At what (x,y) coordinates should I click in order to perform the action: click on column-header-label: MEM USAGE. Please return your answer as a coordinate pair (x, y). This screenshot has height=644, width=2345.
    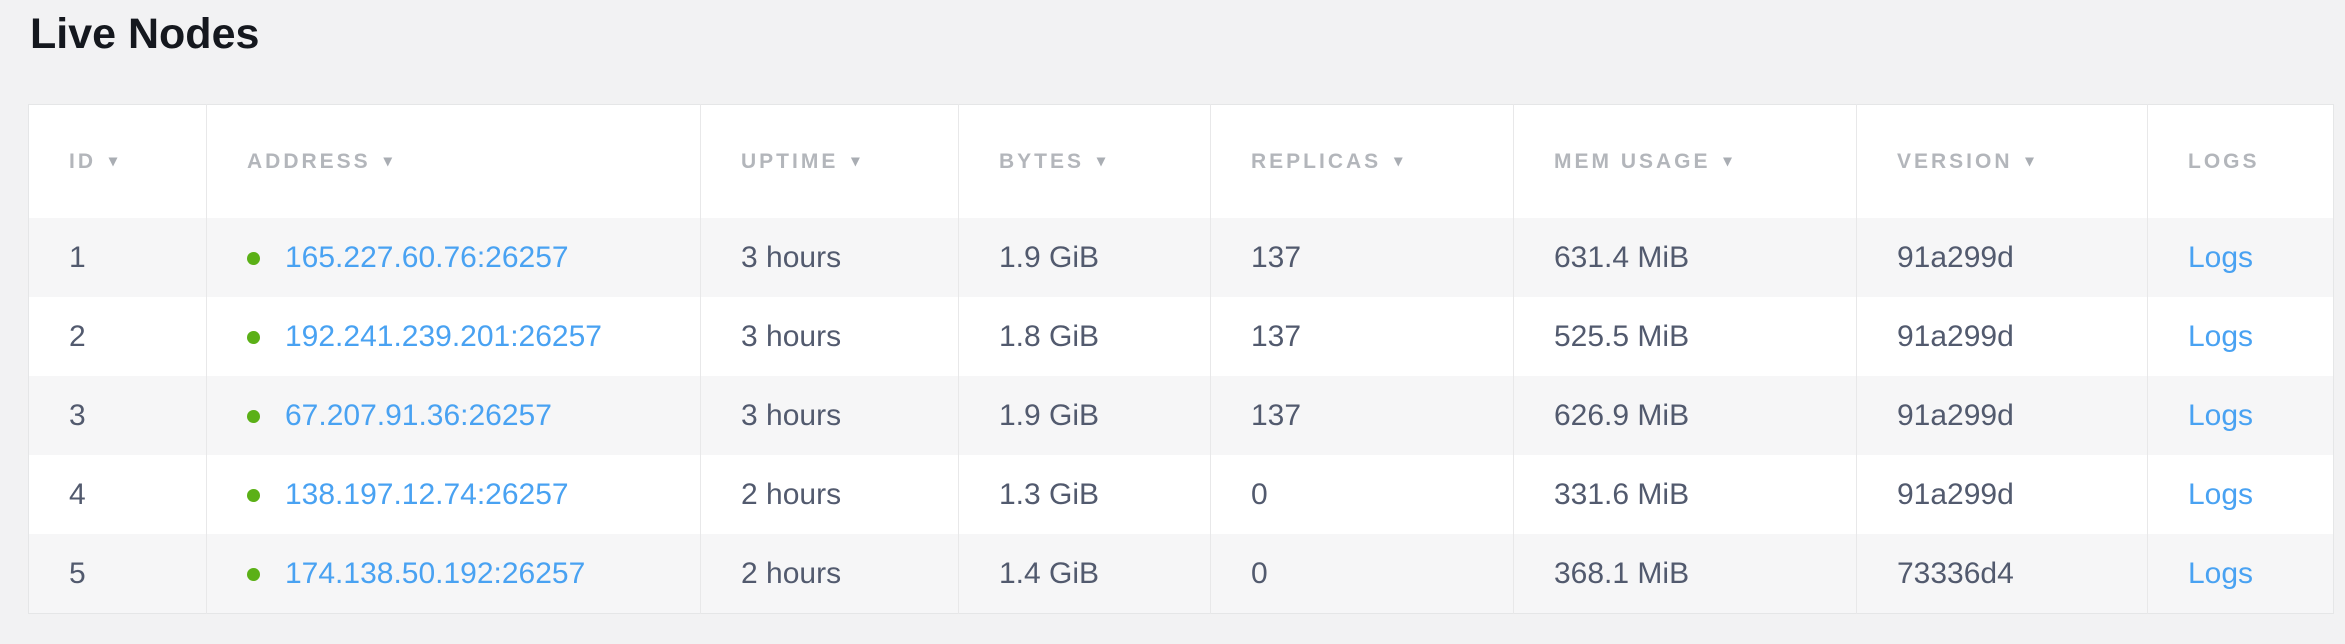
    Looking at the image, I should click on (1632, 161).